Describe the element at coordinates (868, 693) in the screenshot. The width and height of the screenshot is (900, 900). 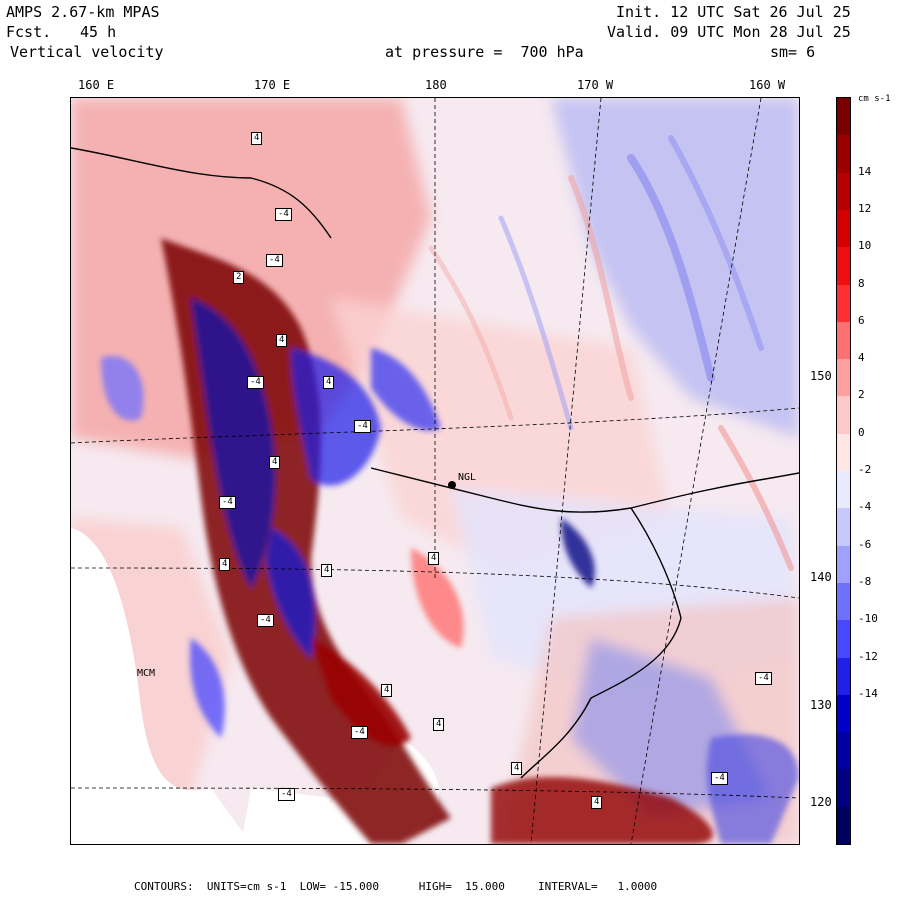
I see `colorbar-tick-label: -14` at that location.